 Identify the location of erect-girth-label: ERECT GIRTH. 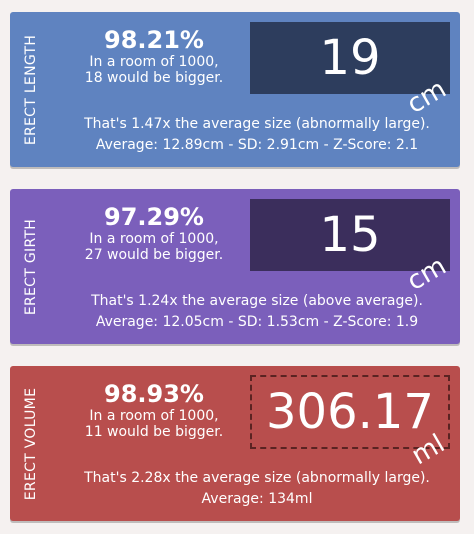
(31, 266).